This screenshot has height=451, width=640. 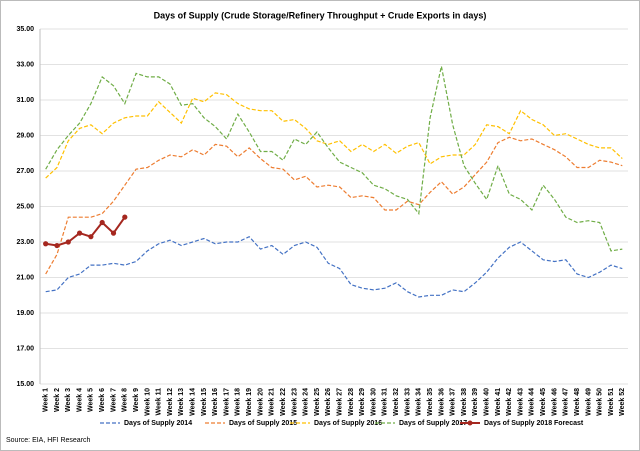 I want to click on legend-label: Days of Supply 2017, so click(x=433, y=423).